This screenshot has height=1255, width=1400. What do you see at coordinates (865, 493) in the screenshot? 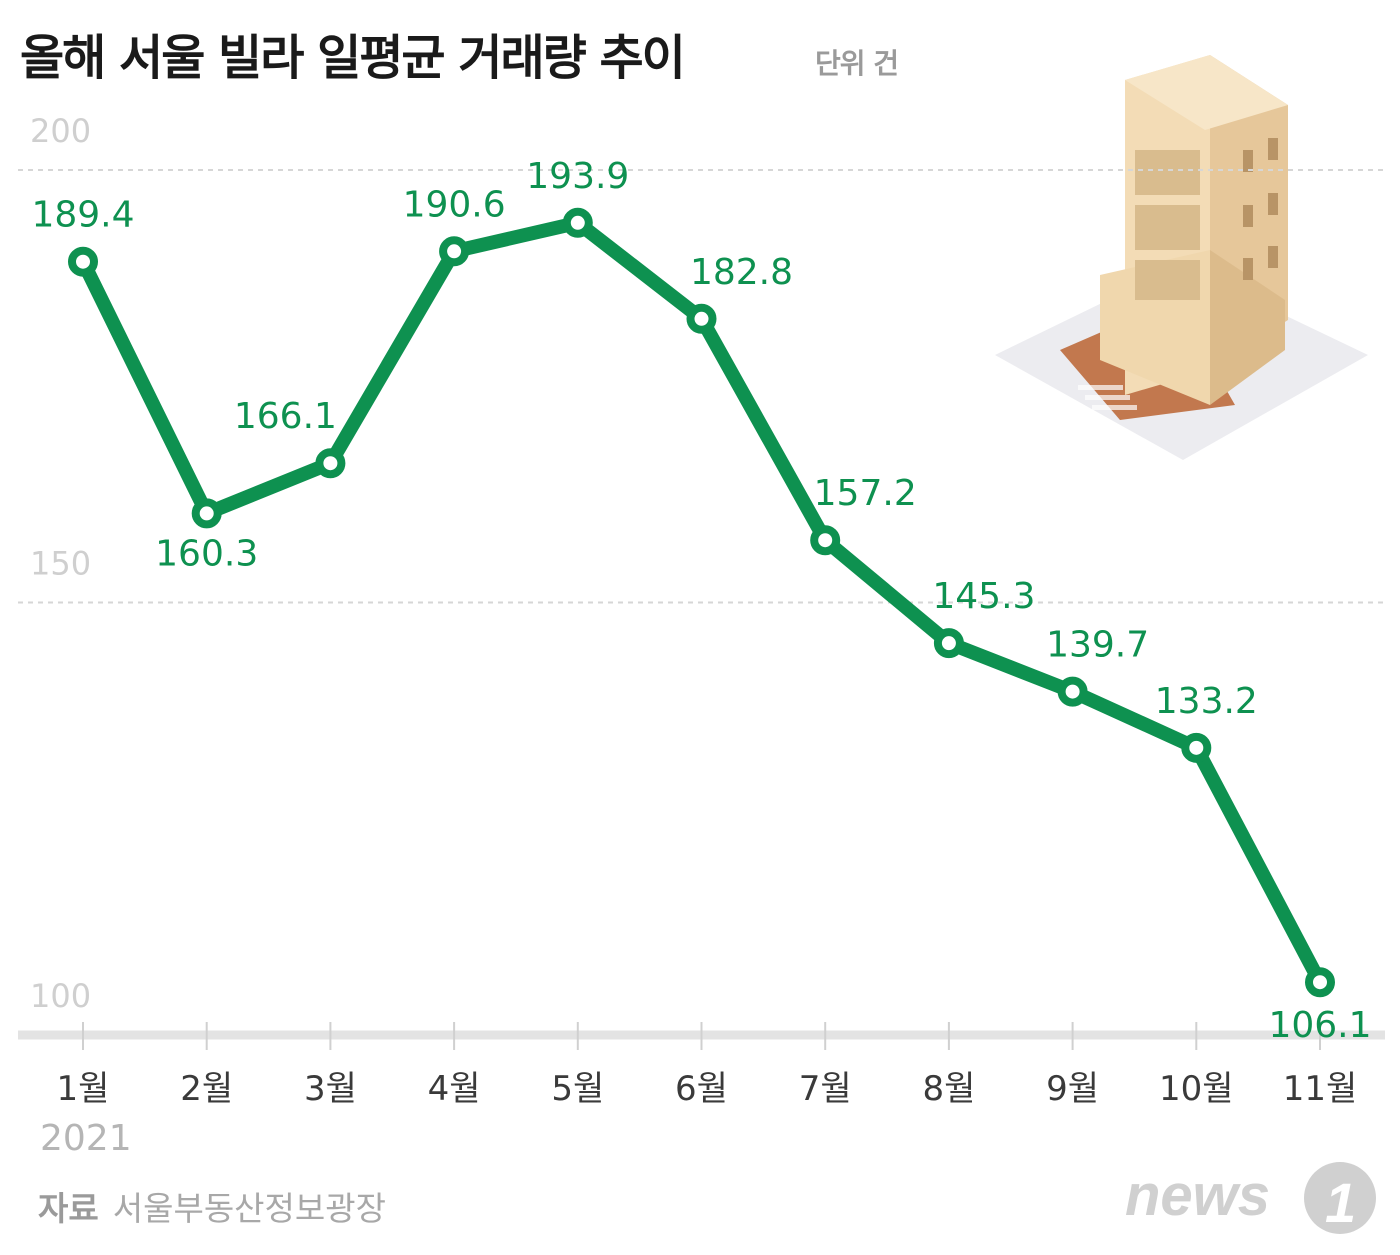
I see `data-label: 157.2` at bounding box center [865, 493].